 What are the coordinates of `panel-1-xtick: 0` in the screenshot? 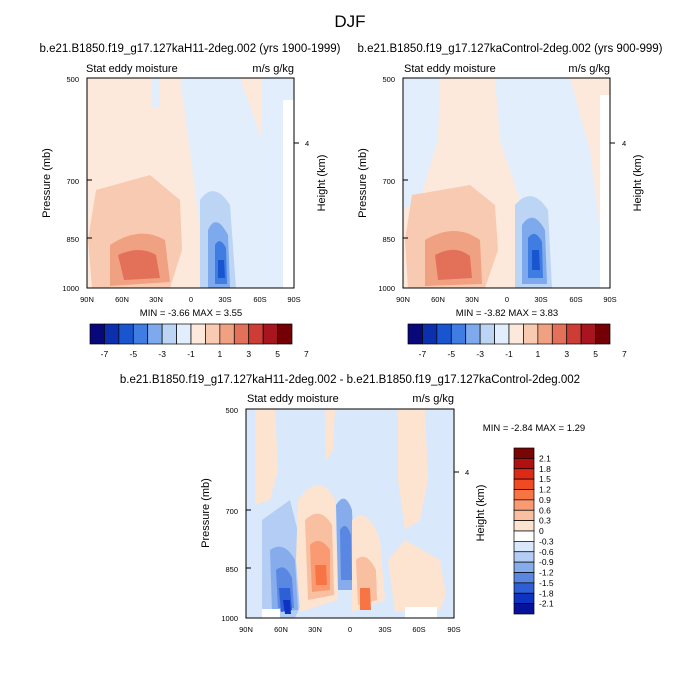 It's located at (191, 299).